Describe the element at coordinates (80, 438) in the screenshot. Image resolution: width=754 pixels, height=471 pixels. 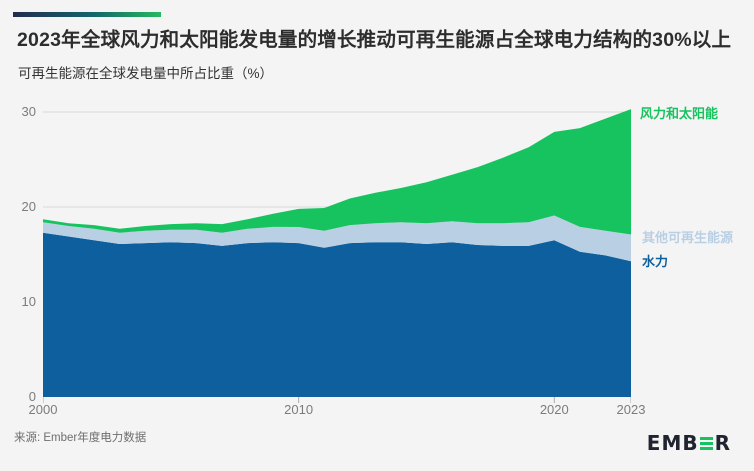
I see `source-note: 来源: Ember年度电力数据` at that location.